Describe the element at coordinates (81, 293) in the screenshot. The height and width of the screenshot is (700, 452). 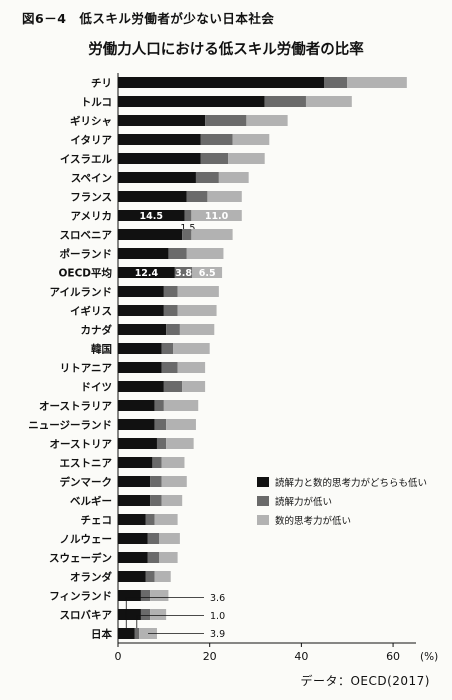
I see `category-label: アイルランド` at that location.